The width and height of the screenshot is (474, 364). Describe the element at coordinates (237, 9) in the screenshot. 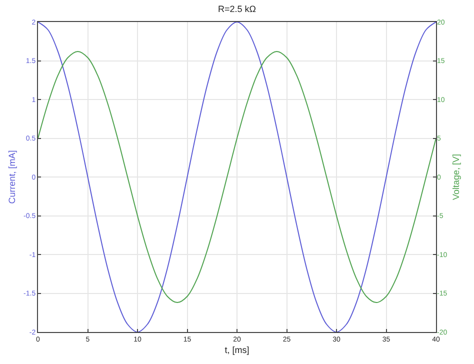

I see `chart-title: R=2.5 kΩ` at that location.